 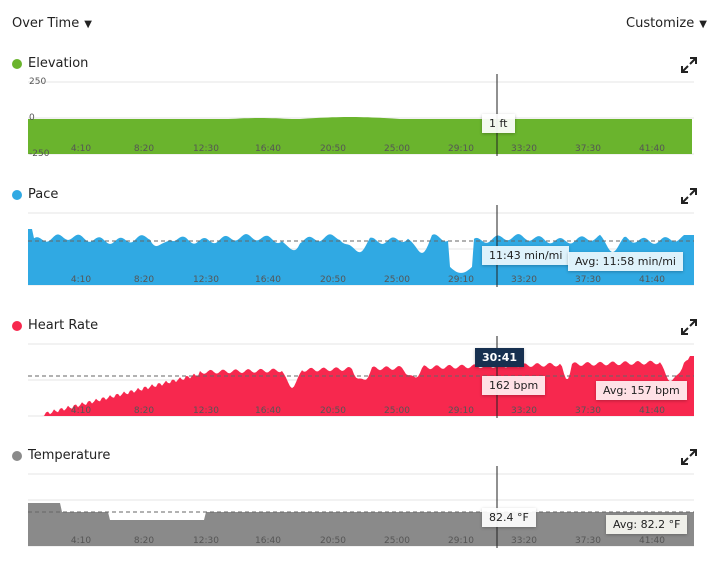 I want to click on heart-rate-area, so click(x=361, y=386).